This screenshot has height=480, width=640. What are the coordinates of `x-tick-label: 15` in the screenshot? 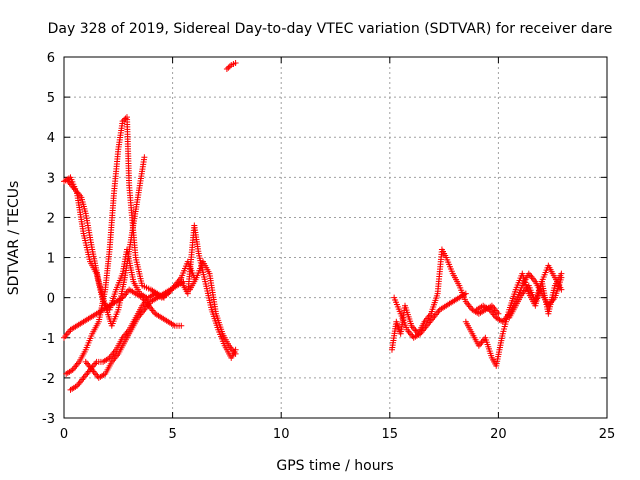 It's located at (390, 434).